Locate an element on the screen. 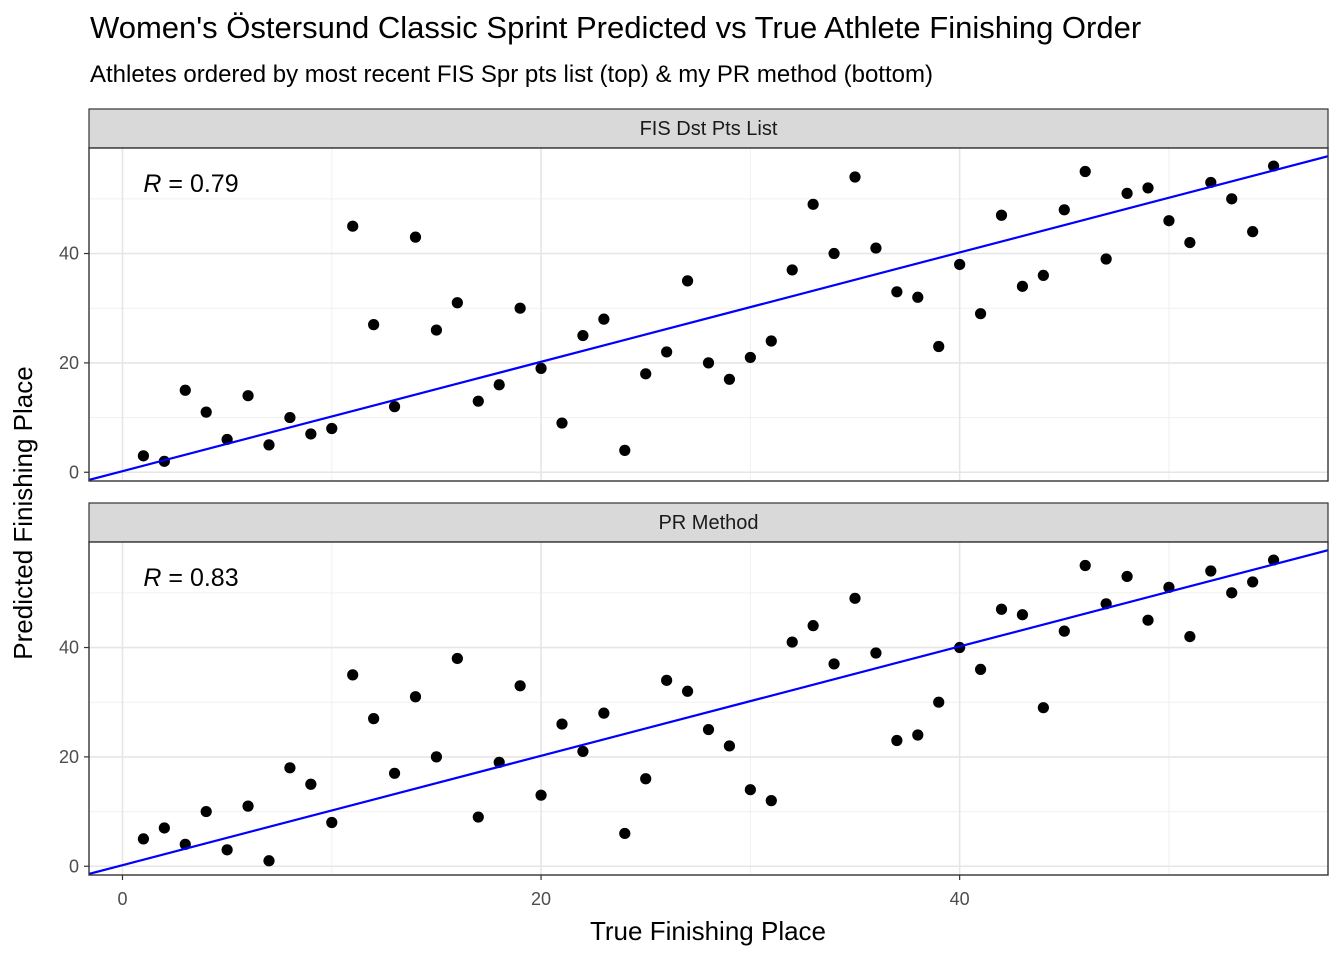 Image resolution: width=1344 pixels, height=960 pixels. correlation-value: = 0.83 is located at coordinates (199, 578).